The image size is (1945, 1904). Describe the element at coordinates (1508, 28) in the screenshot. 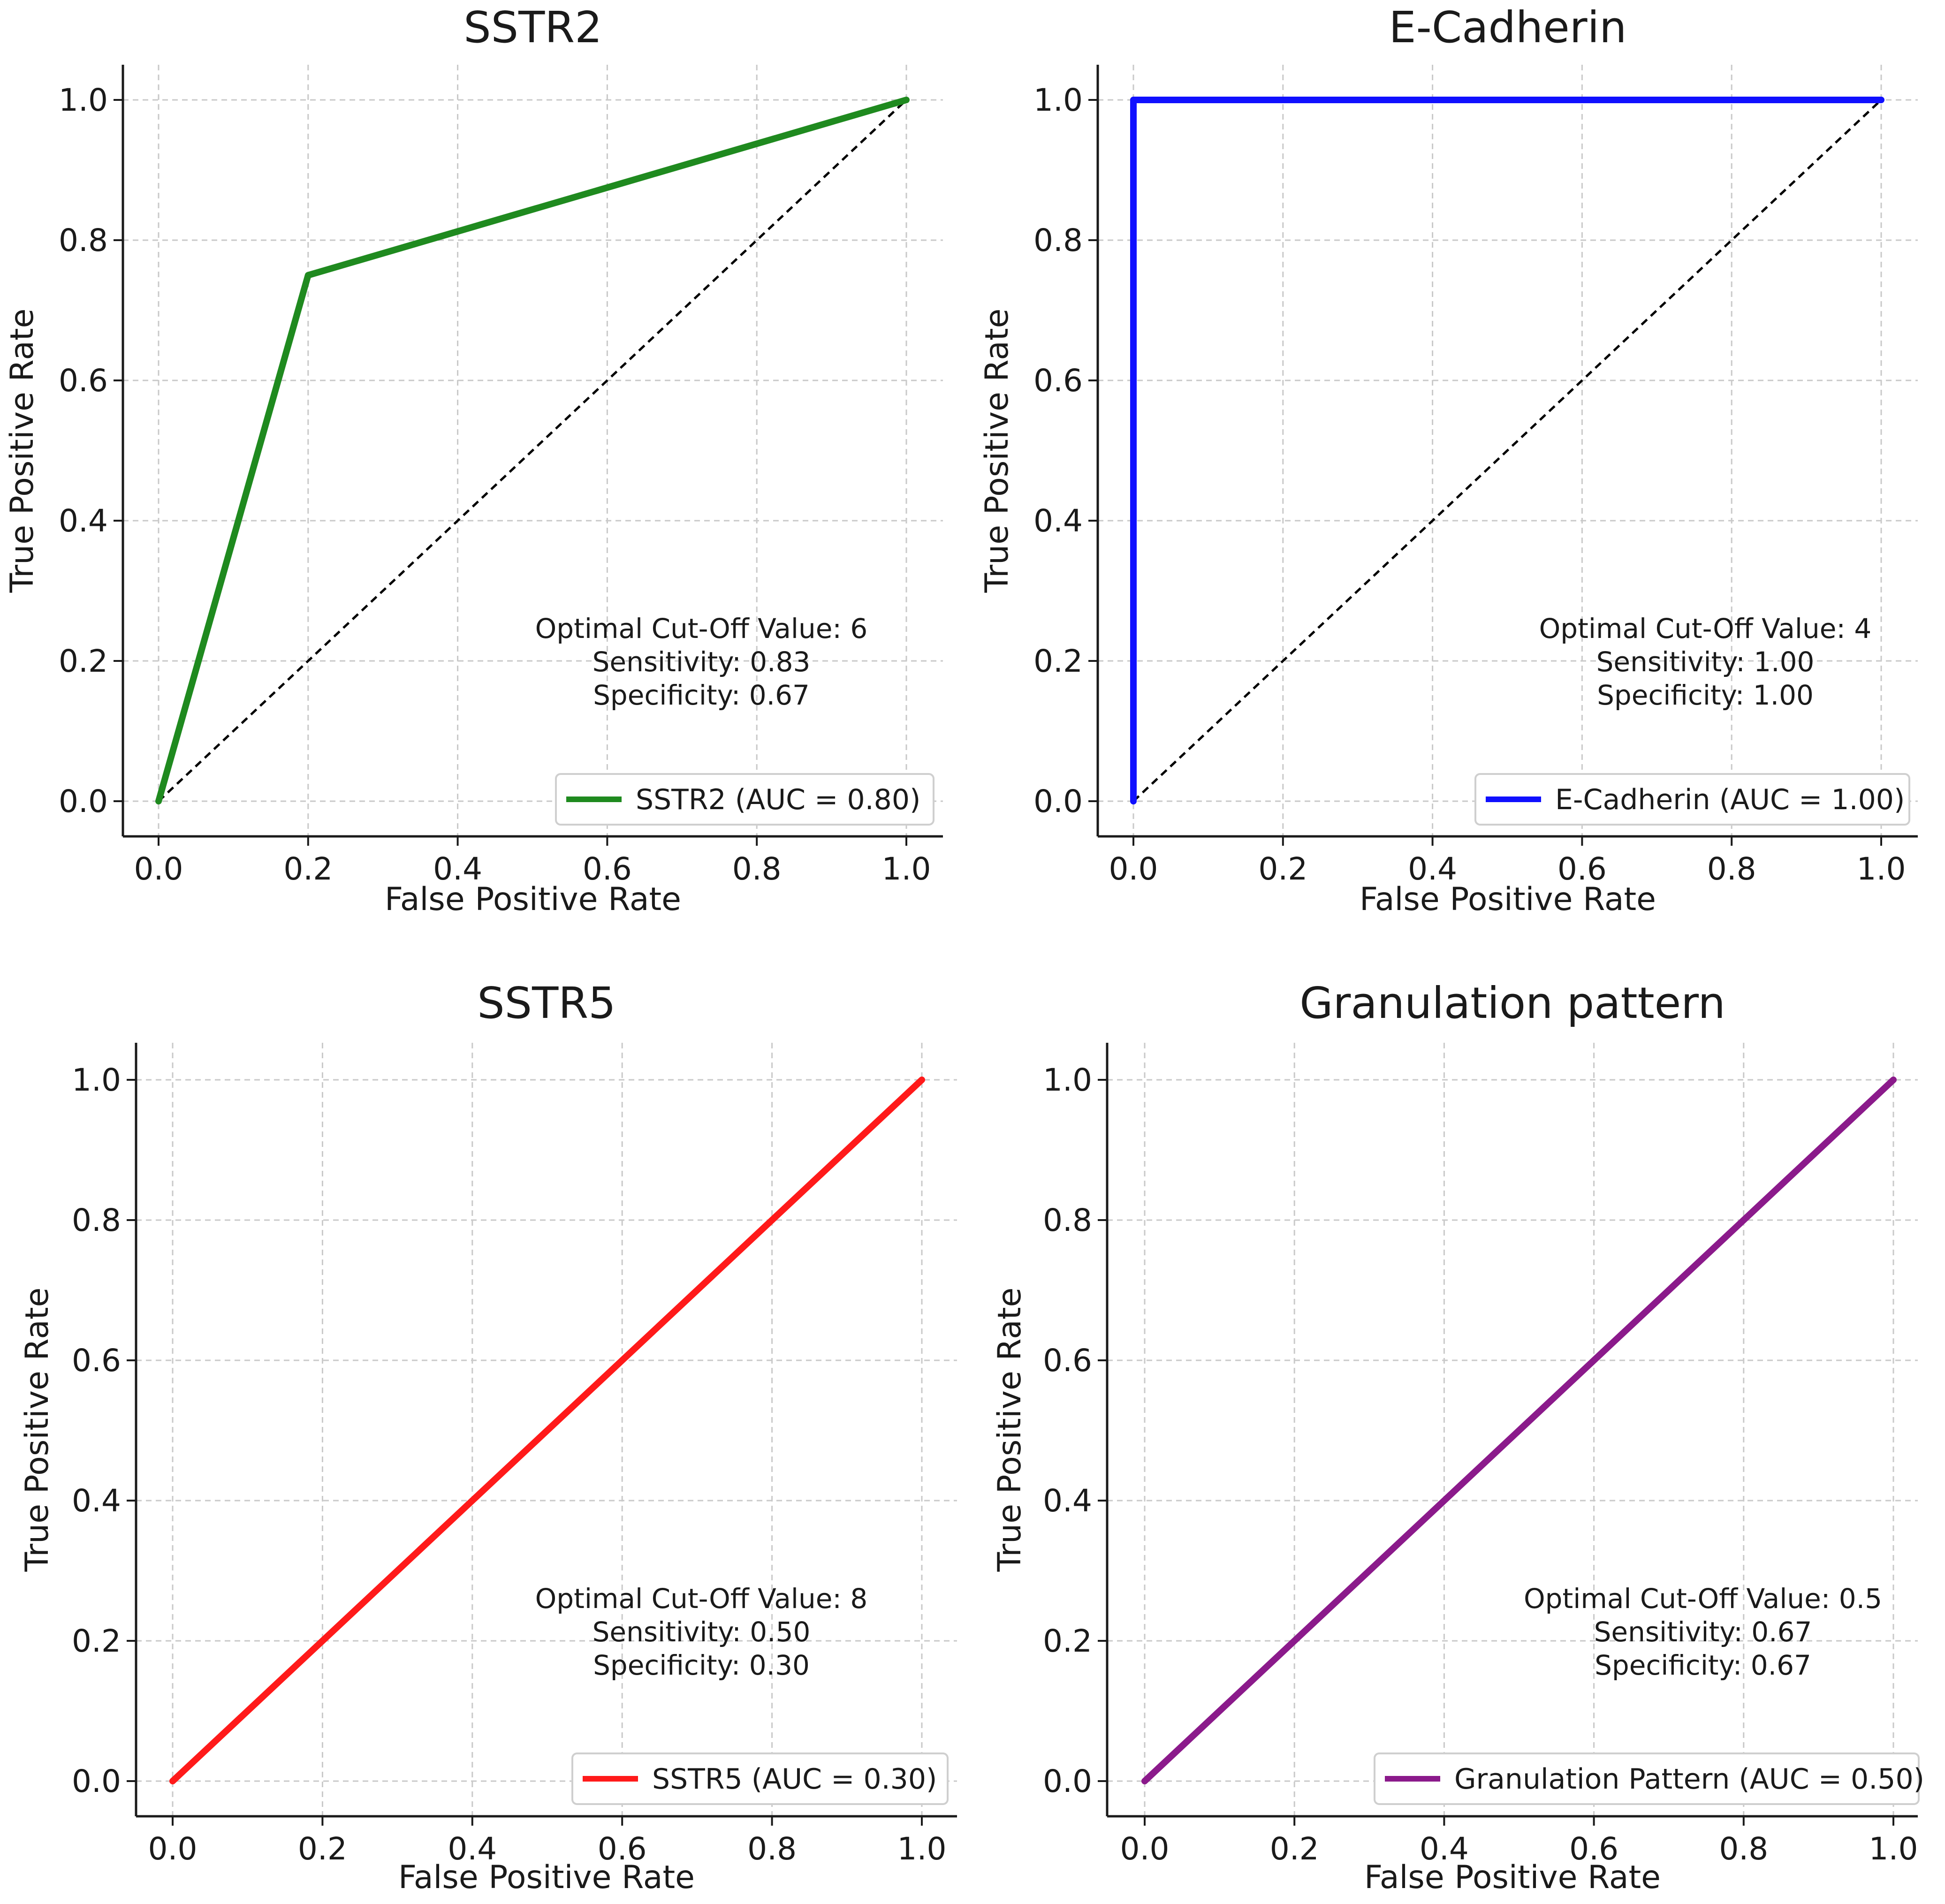

I see `chart-title: E-Cadherin` at that location.